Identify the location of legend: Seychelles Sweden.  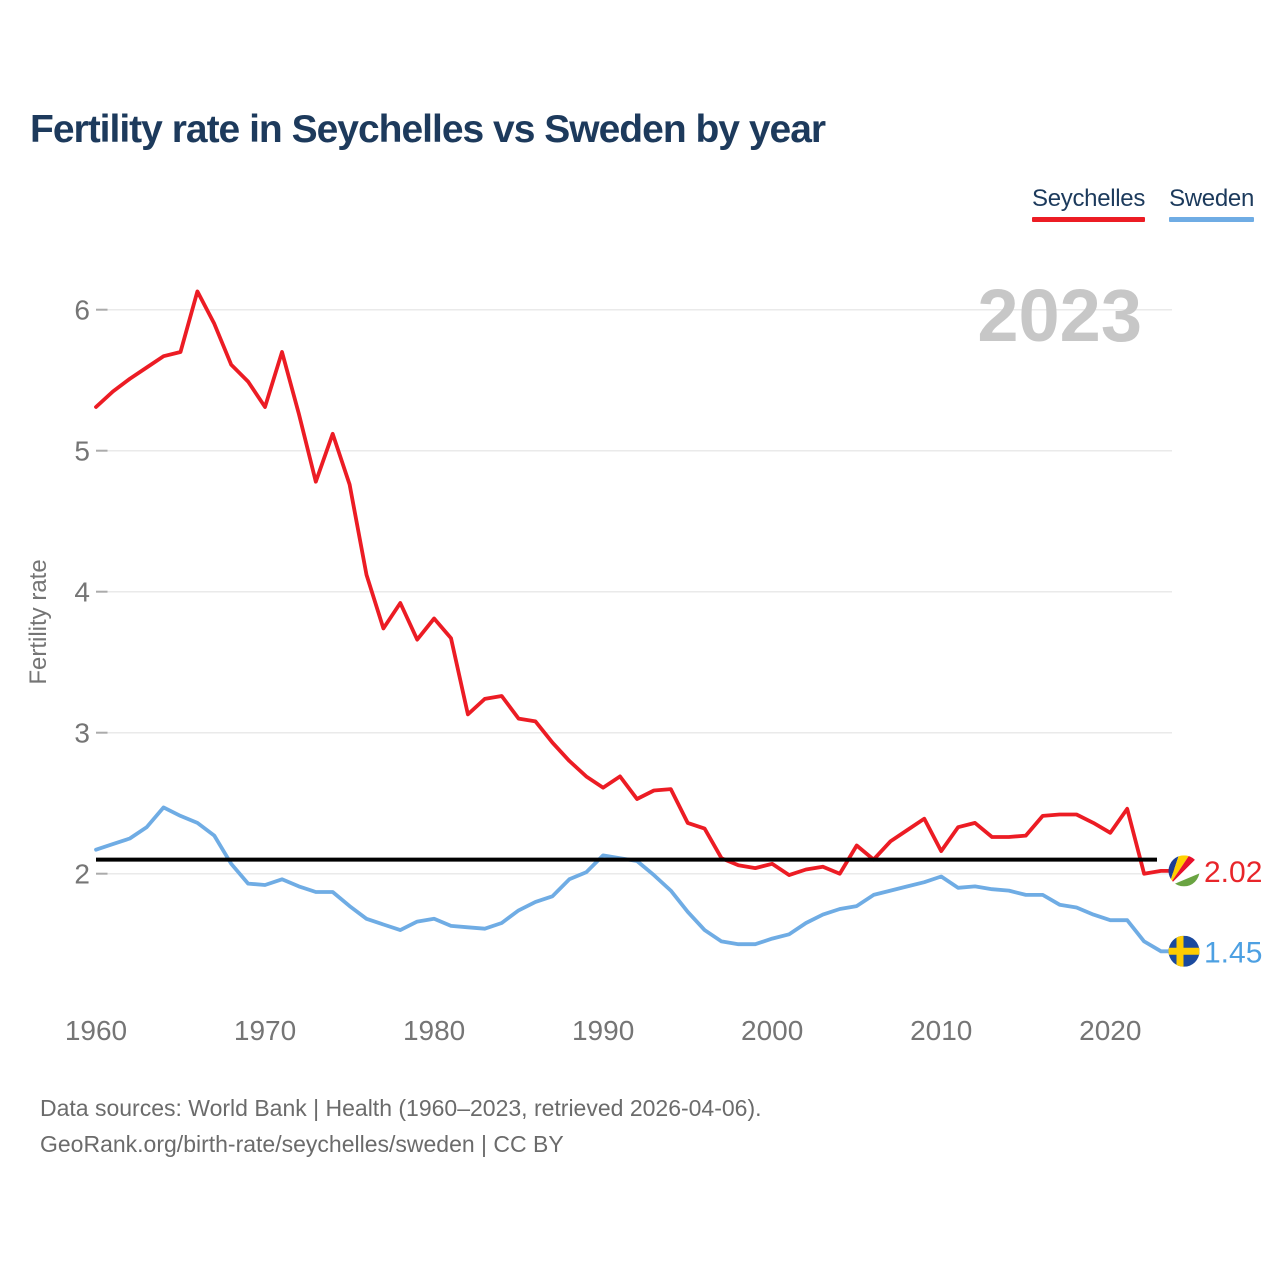
(1142, 203).